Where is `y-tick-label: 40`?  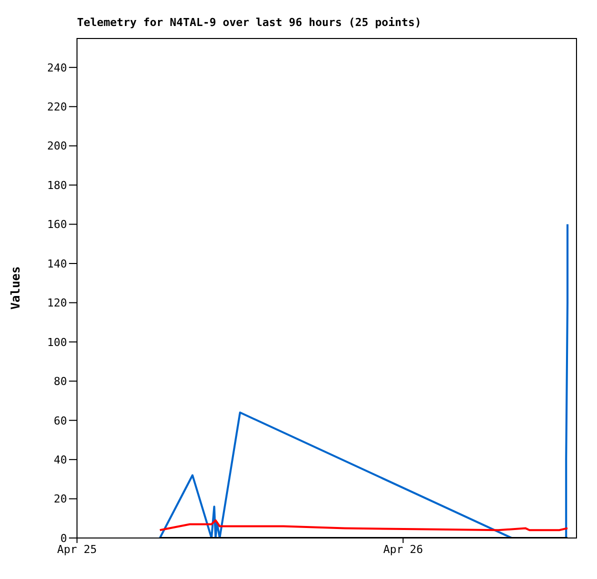
y-tick-label: 40 is located at coordinates (60, 459).